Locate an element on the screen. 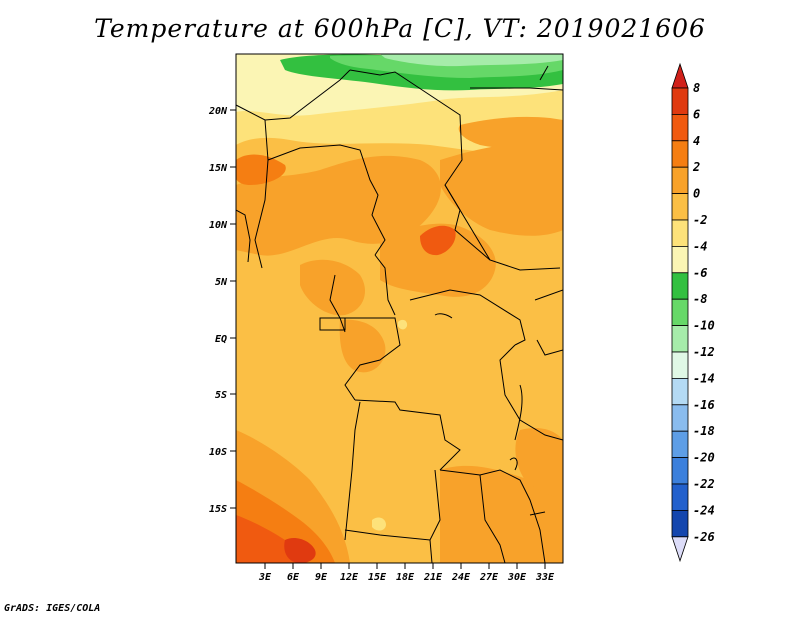  colorbar: 8 6 4 2 0 -2 -4 -6 -8 -10 -12 -14 -16 -18 -20 -22 -24 -26 is located at coordinates (693, 312).